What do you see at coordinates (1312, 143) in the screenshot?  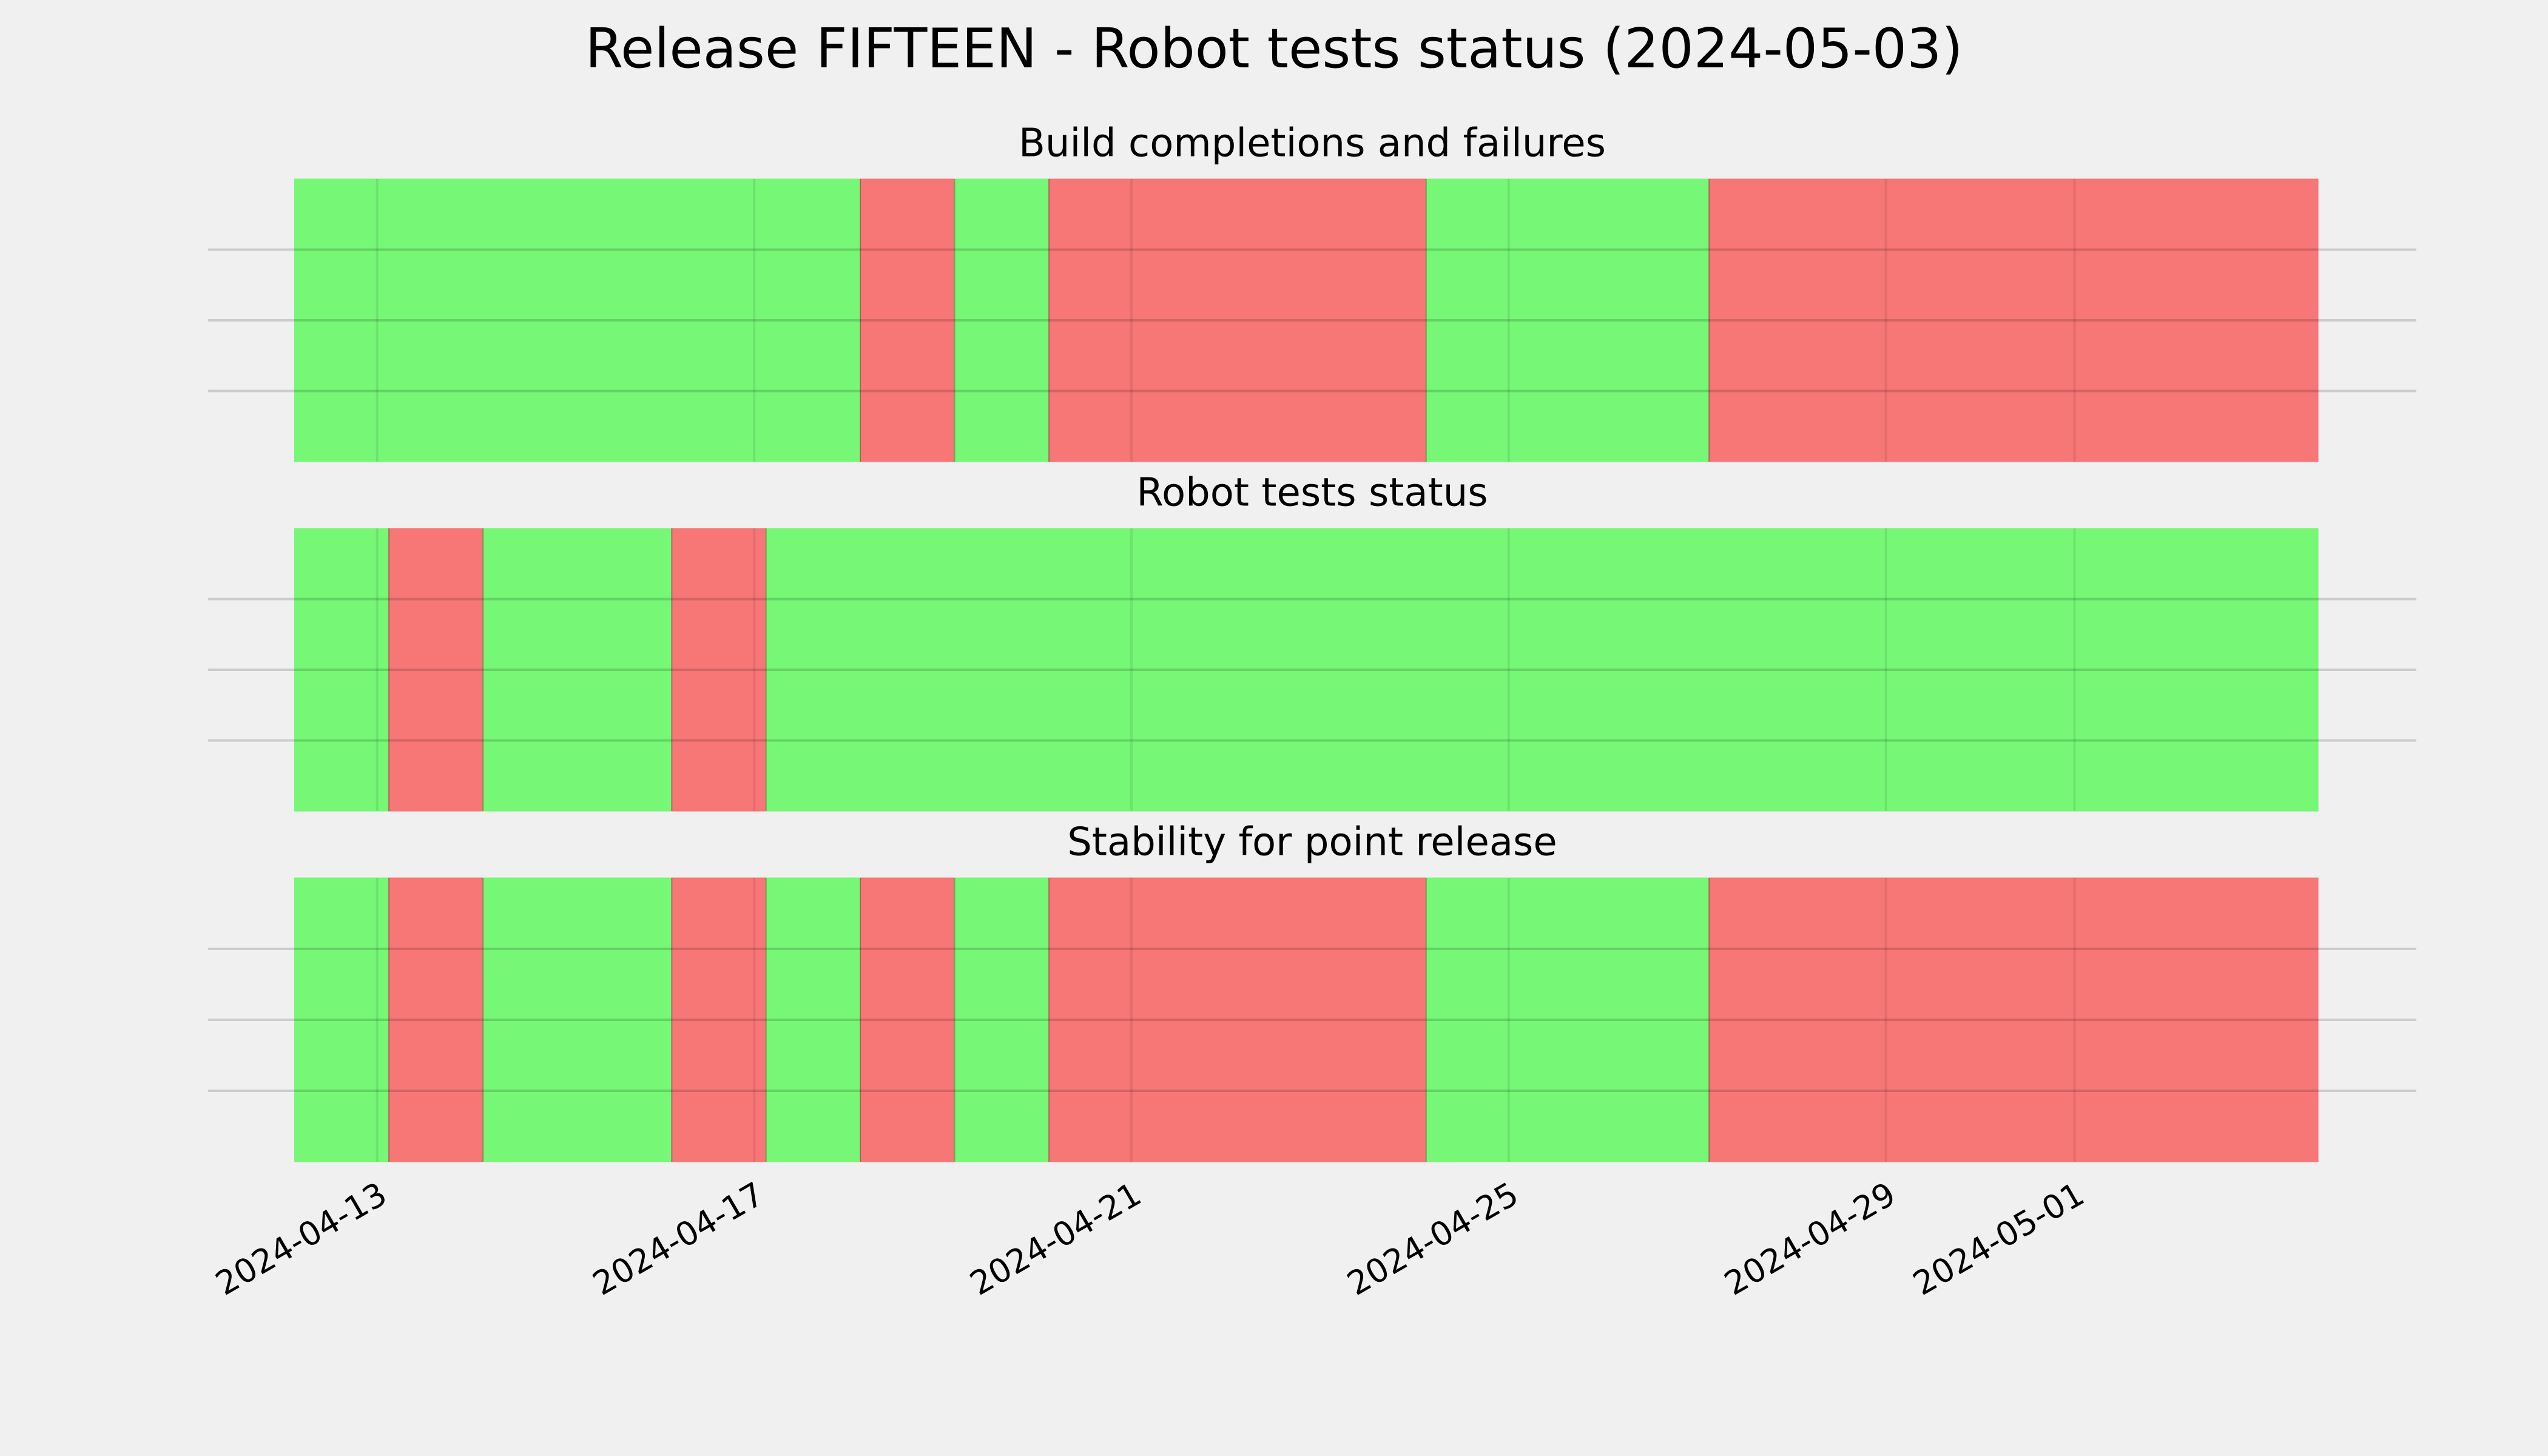 I see `panel-title: Build completions and failures` at bounding box center [1312, 143].